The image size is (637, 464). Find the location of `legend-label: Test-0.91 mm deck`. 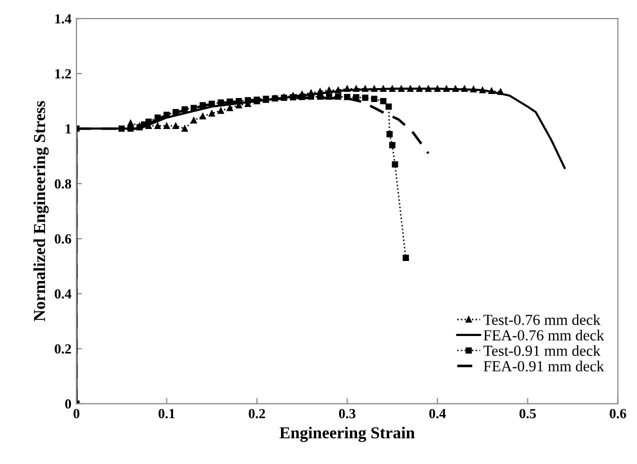

legend-label: Test-0.91 mm deck is located at coordinates (542, 350).